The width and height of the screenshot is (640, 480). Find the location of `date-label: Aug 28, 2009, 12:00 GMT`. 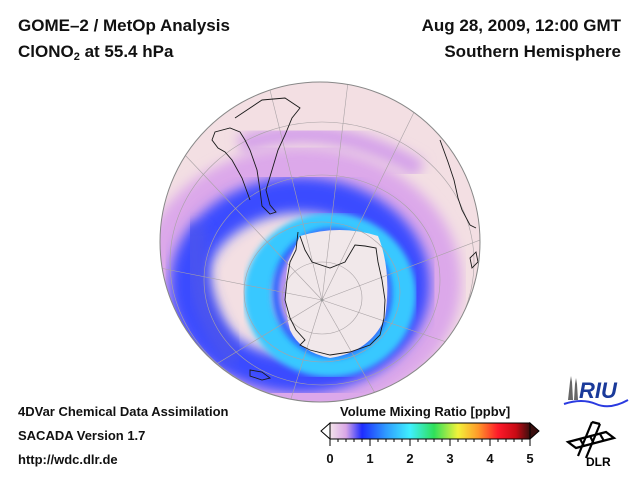

date-label: Aug 28, 2009, 12:00 GMT is located at coordinates (521, 25).